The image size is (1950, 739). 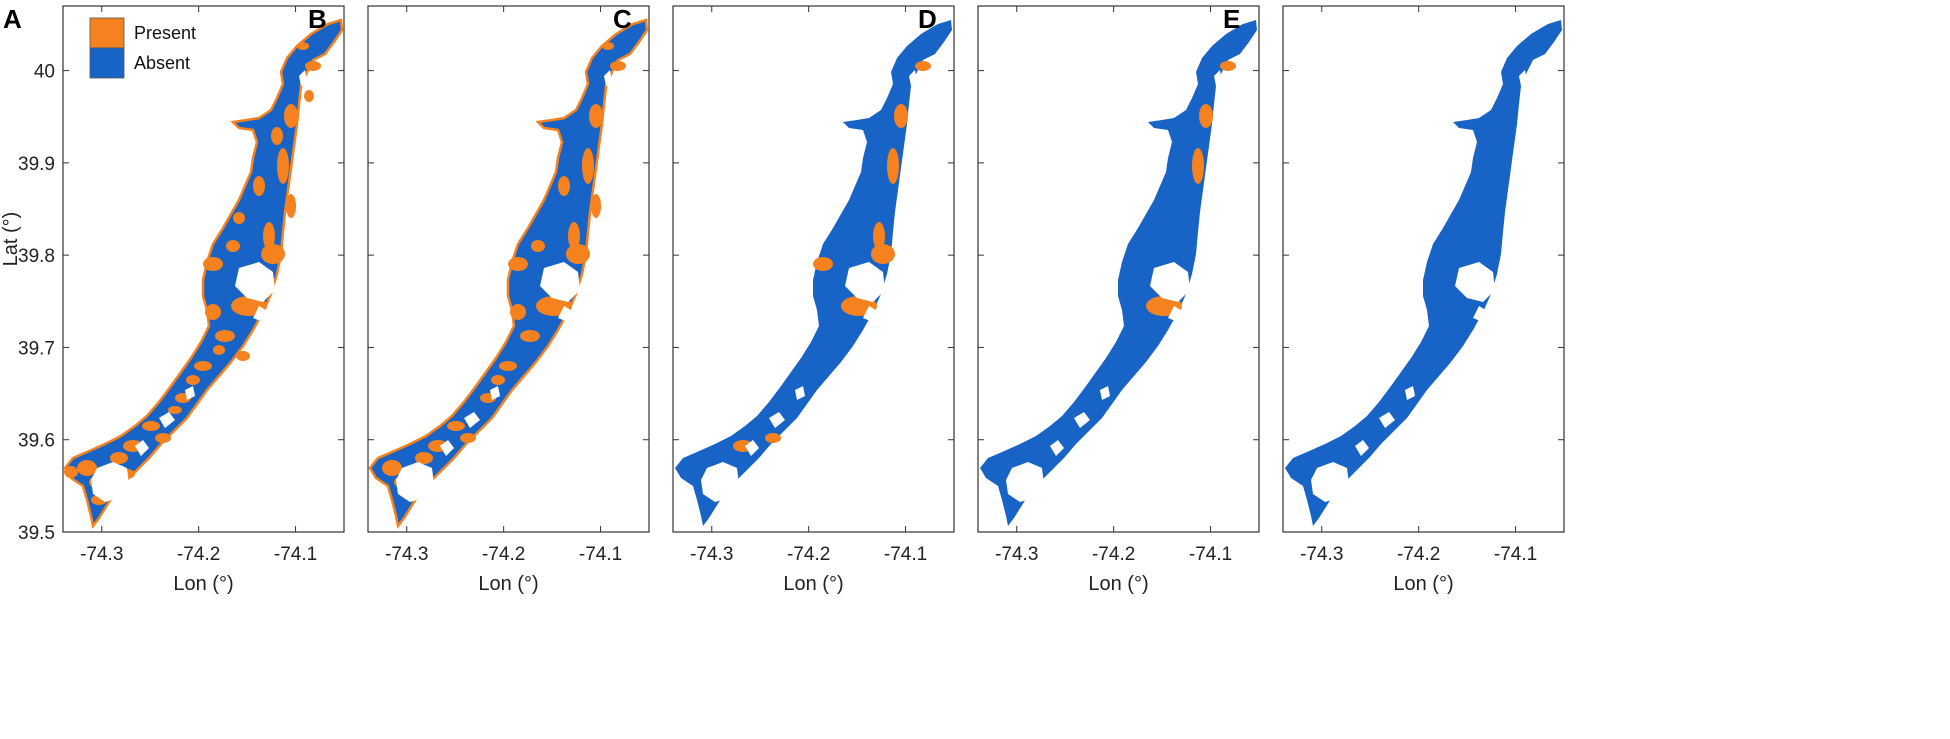 I want to click on legend: Present Absent, so click(x=142, y=48).